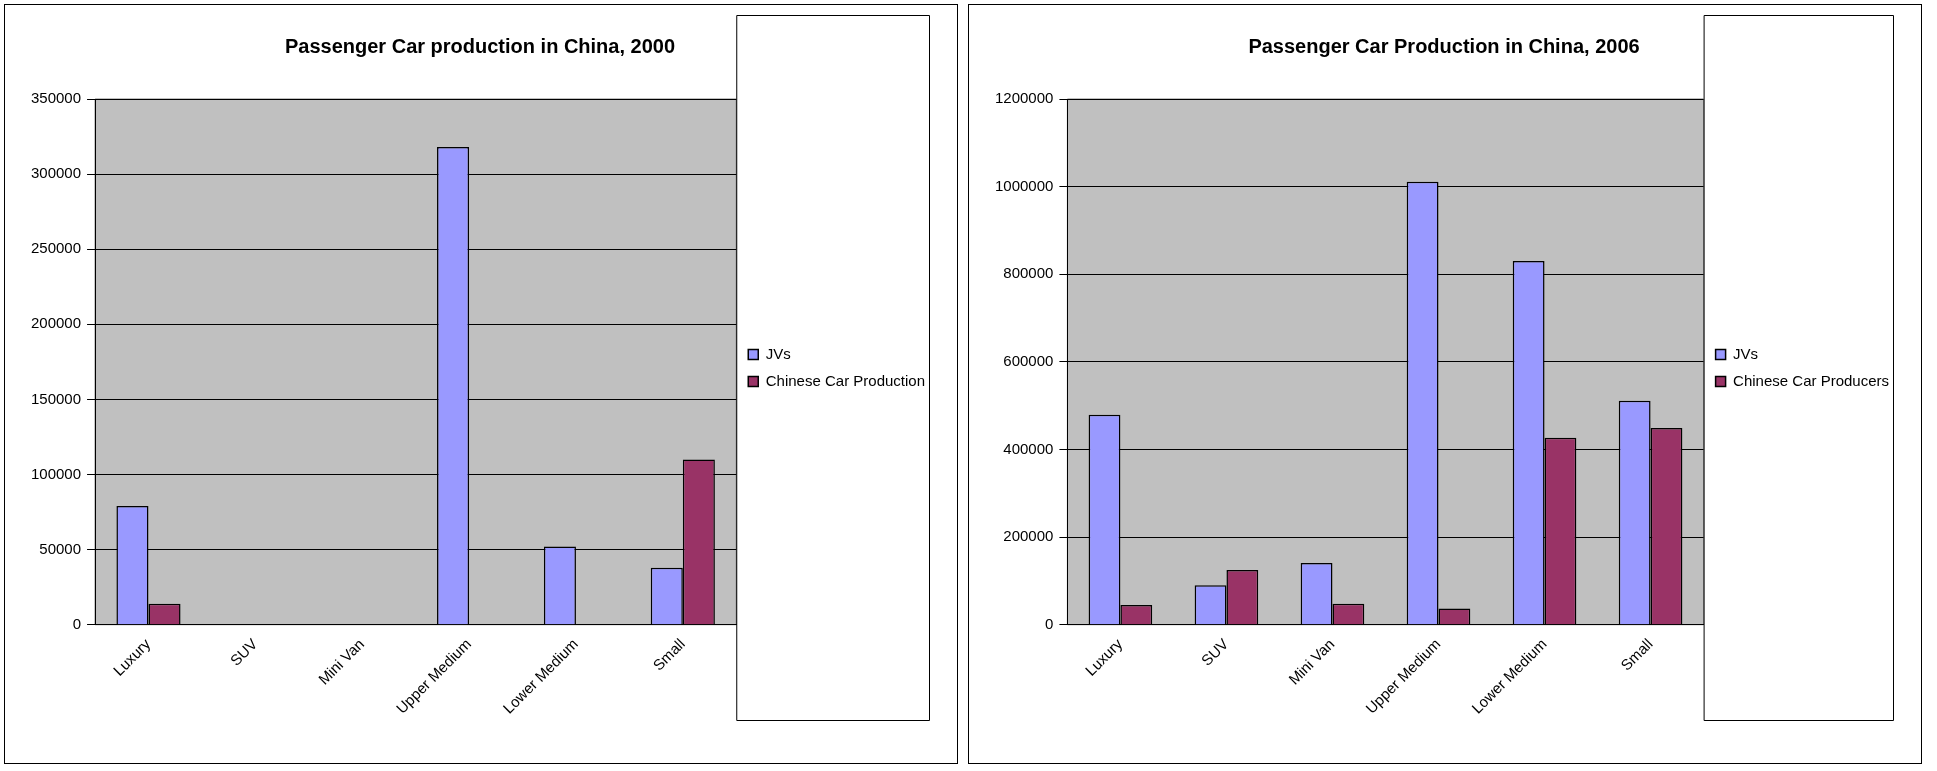 This screenshot has width=1937, height=771. What do you see at coordinates (1811, 380) in the screenshot?
I see `legend-label: Chinese Car Producers` at bounding box center [1811, 380].